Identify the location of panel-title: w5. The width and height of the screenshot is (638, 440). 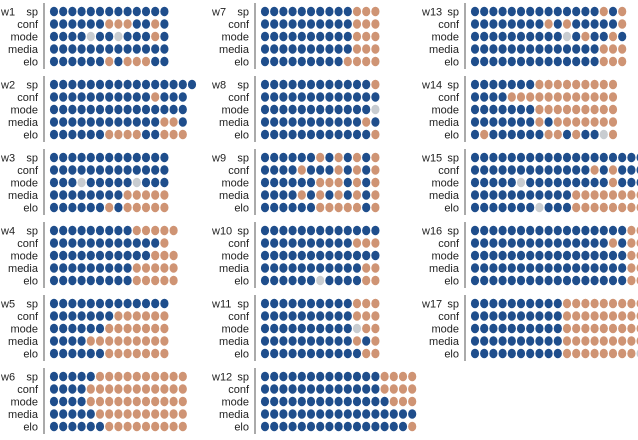
(7, 305).